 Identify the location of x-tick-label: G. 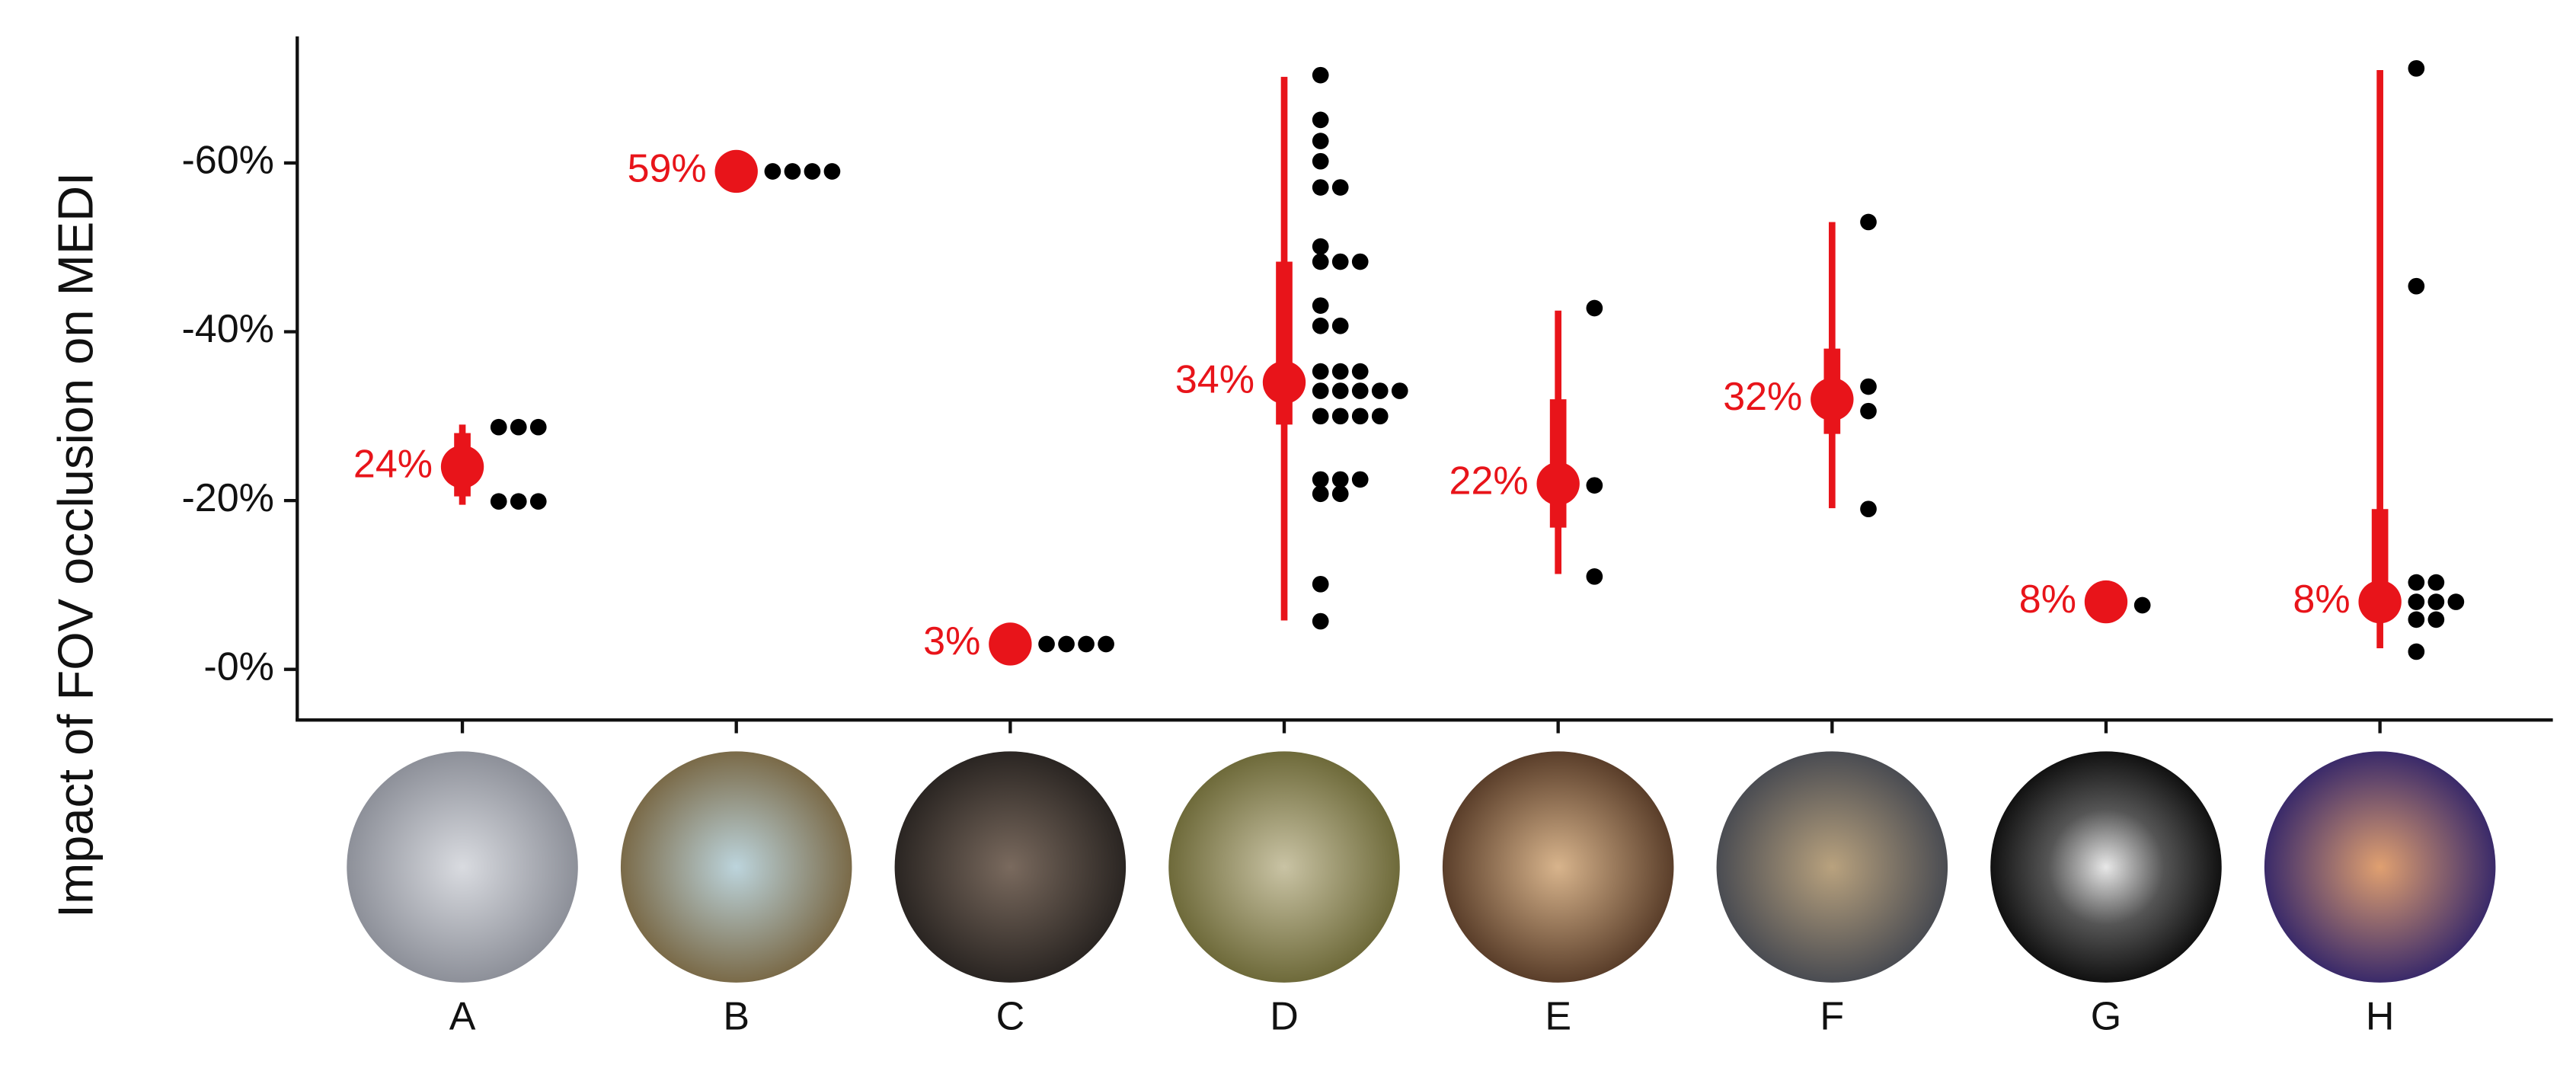
(2106, 1016).